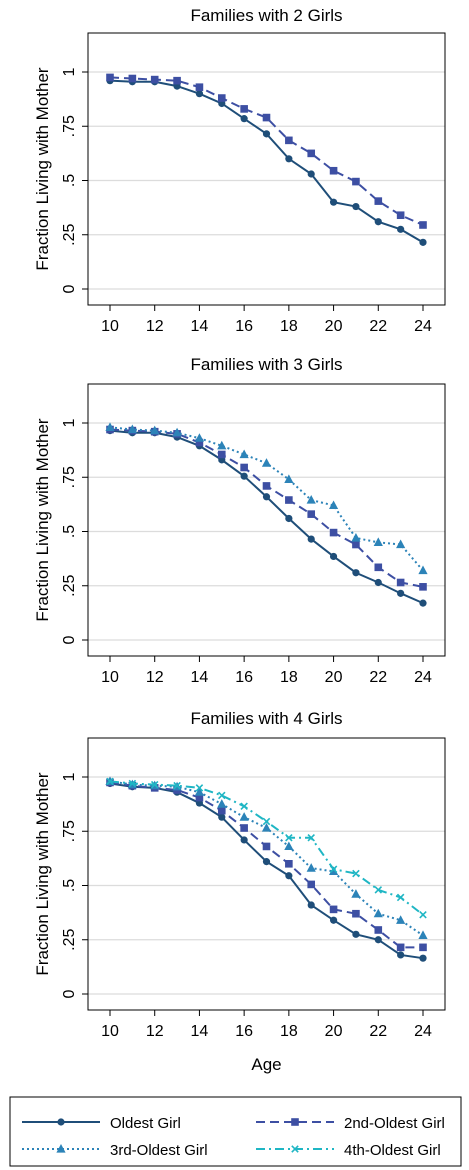 The width and height of the screenshot is (469, 1170). I want to click on y-axis-label: Fraction Living with Mother, so click(42, 519).